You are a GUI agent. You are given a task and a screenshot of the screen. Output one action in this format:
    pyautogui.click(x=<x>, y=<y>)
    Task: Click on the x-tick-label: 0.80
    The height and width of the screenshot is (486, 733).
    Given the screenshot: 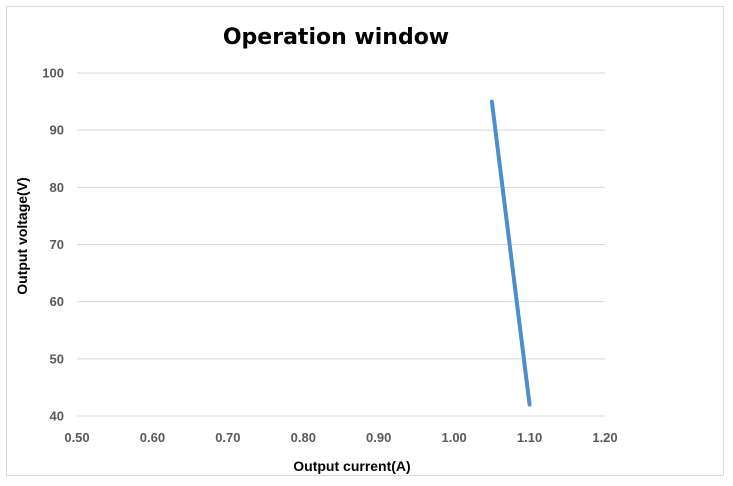 What is the action you would take?
    pyautogui.click(x=303, y=437)
    